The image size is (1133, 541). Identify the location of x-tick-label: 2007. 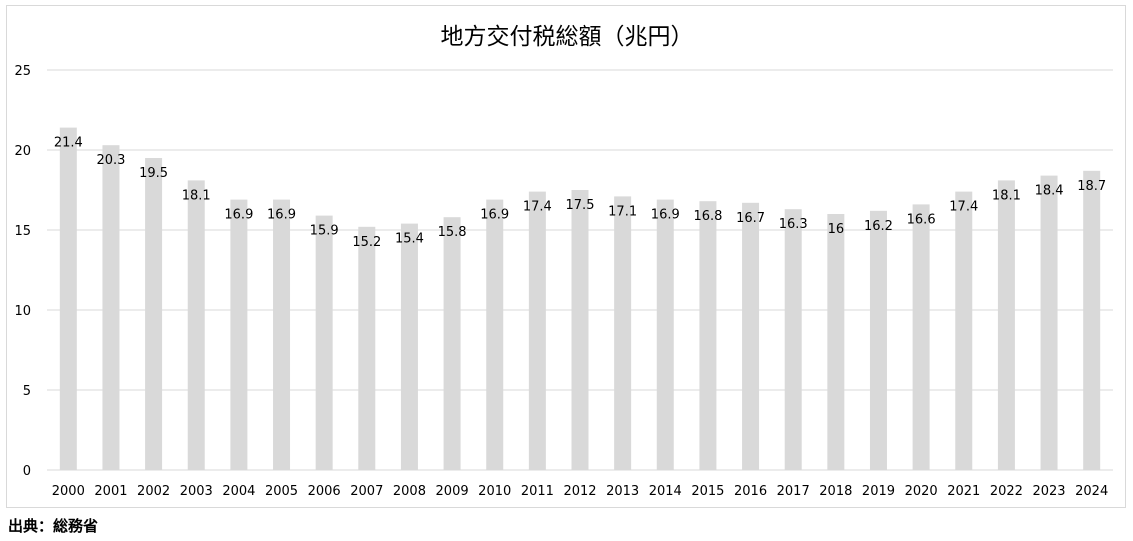
(366, 491).